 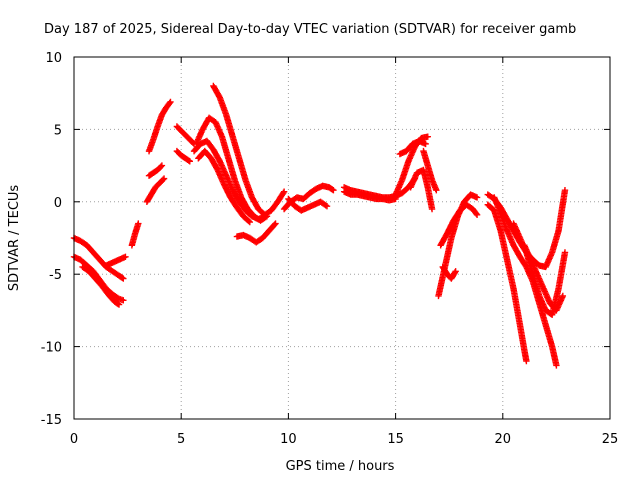 I want to click on series-track-u, so click(x=412, y=147).